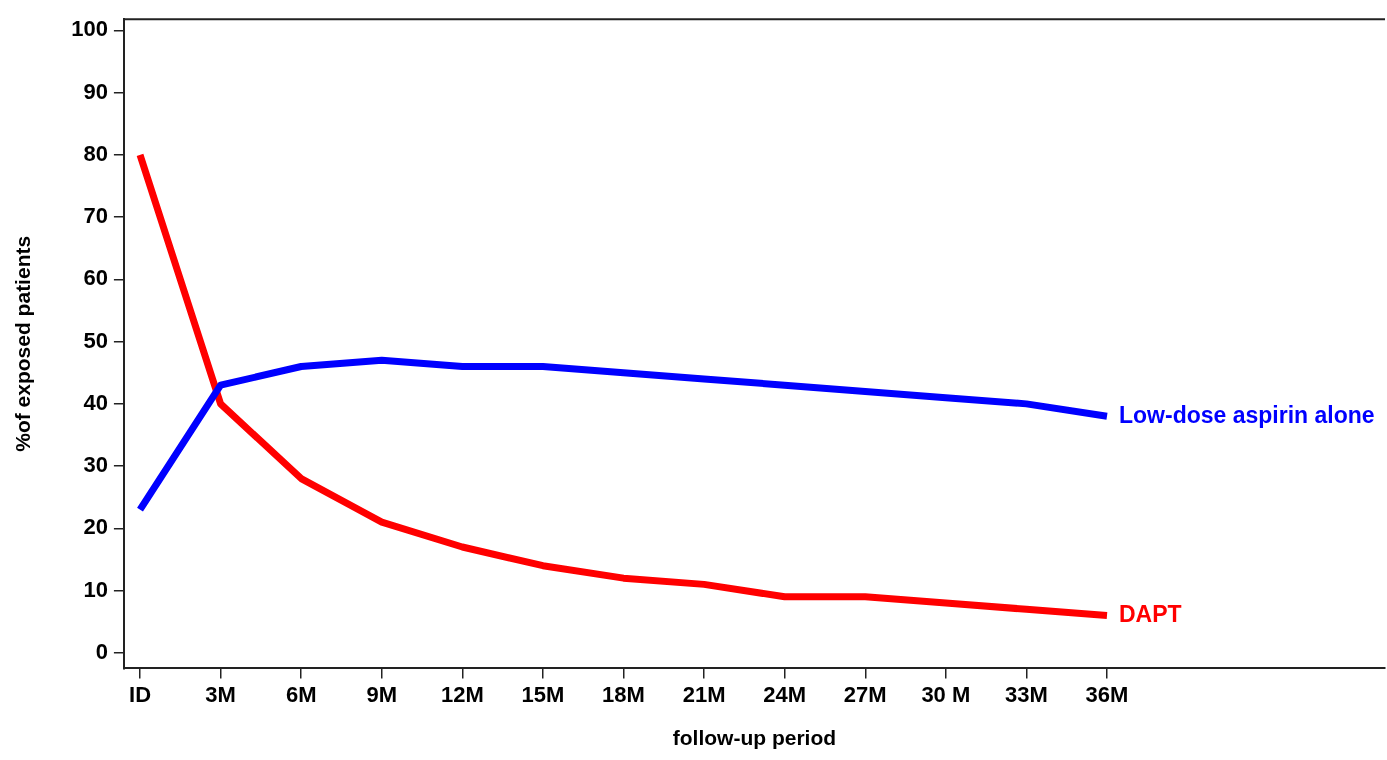 Image resolution: width=1387 pixels, height=760 pixels. What do you see at coordinates (946, 694) in the screenshot?
I see `x-tick-label: 30 M` at bounding box center [946, 694].